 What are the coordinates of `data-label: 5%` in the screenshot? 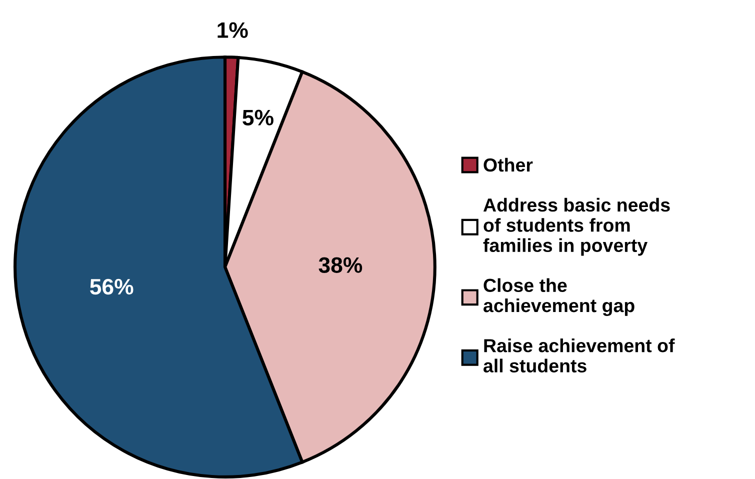 It's located at (258, 118).